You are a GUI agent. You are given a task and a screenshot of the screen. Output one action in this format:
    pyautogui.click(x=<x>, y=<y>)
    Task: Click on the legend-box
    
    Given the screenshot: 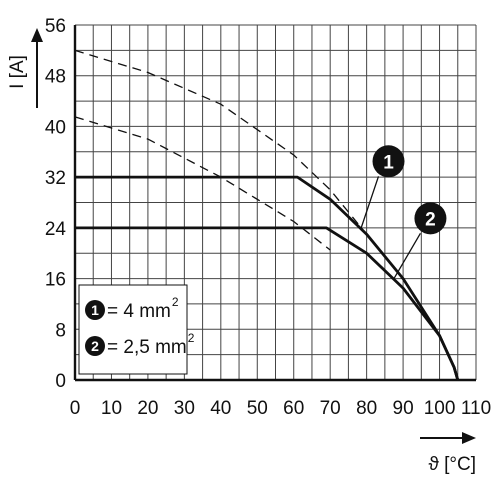 What is the action you would take?
    pyautogui.click(x=133, y=329)
    